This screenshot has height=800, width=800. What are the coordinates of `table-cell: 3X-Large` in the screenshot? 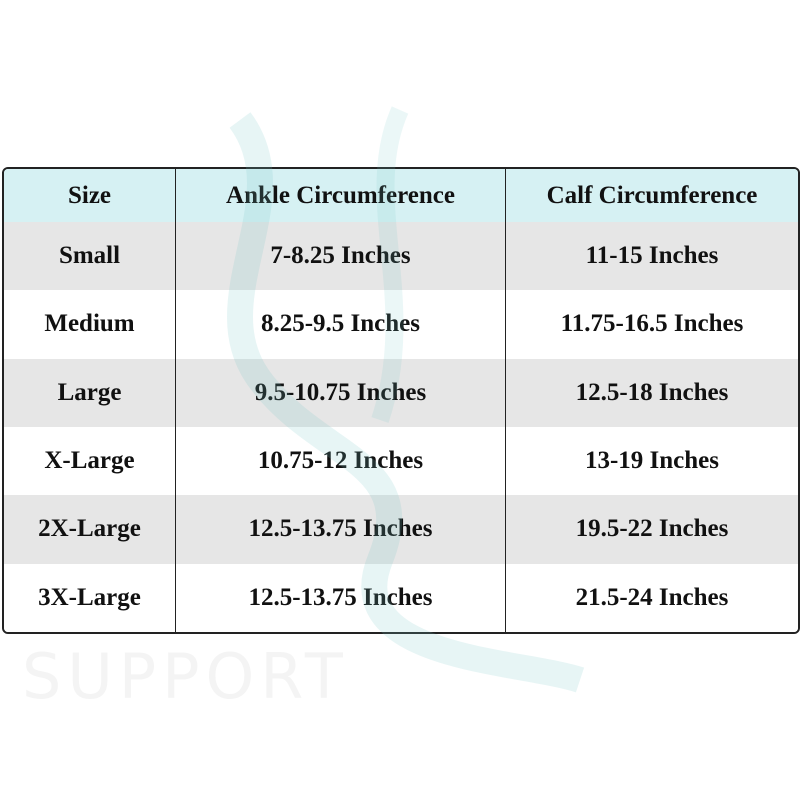 It's located at (89, 597).